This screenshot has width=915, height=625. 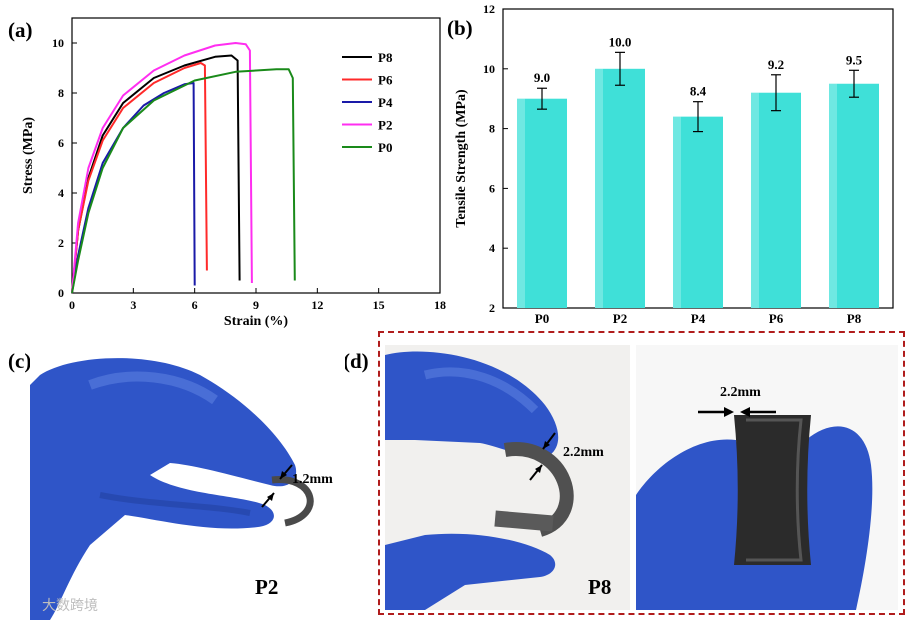 I want to click on legend-label-p4: P4, so click(x=385, y=102).